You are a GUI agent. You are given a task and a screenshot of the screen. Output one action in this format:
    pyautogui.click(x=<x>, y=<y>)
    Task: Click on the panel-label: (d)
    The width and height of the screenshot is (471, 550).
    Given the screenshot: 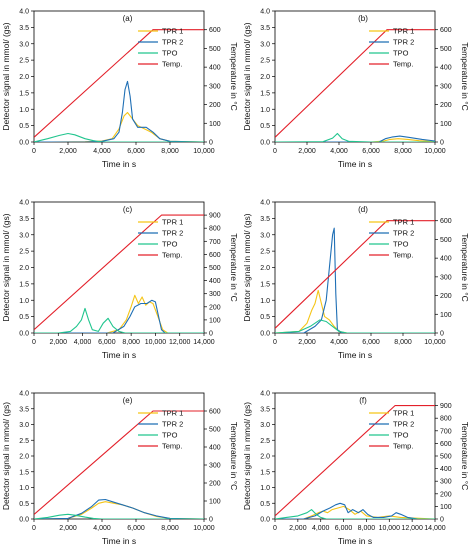 What is the action you would take?
    pyautogui.click(x=363, y=209)
    